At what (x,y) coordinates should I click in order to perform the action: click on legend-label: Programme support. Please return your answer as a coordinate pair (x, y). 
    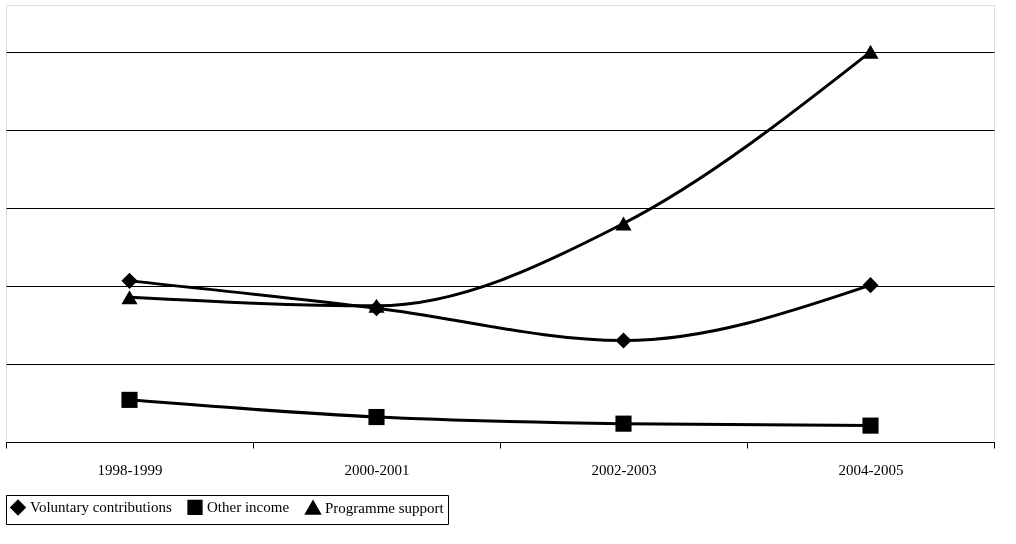
    Looking at the image, I should click on (385, 507).